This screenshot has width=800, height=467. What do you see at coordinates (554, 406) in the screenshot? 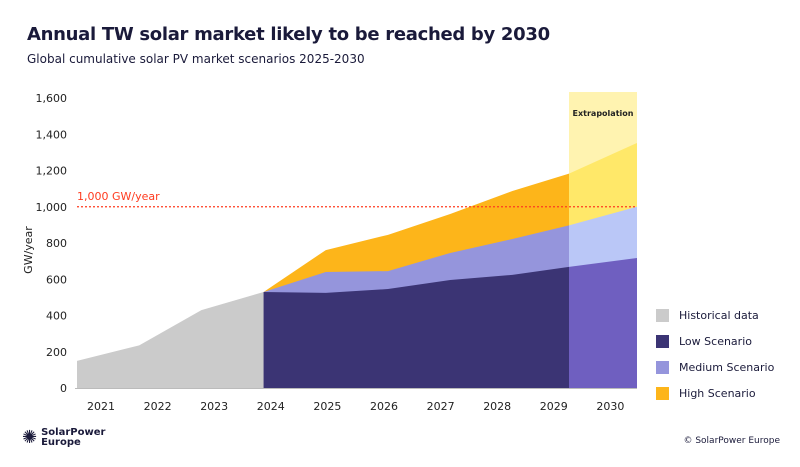
I see `x-tick-label: 2029` at bounding box center [554, 406].